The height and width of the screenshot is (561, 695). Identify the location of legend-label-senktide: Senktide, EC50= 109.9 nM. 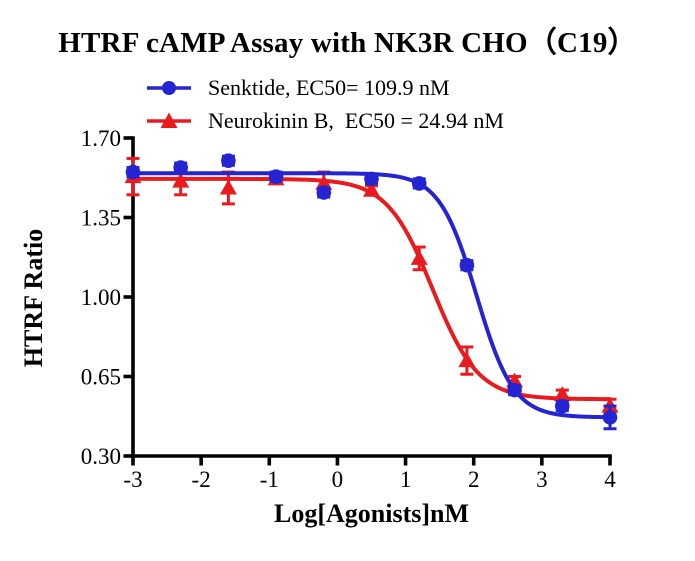
(329, 87).